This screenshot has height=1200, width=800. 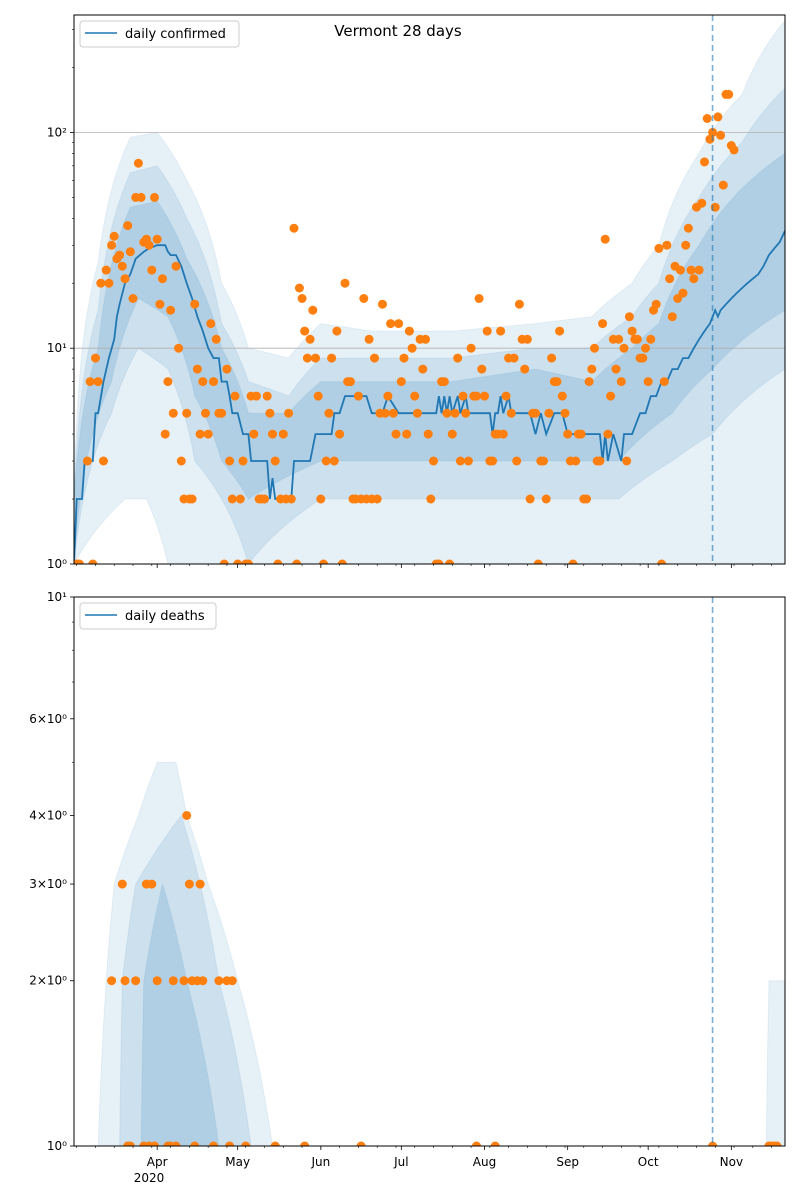 I want to click on y-tick-label: 10⁰, so click(x=57, y=1146).